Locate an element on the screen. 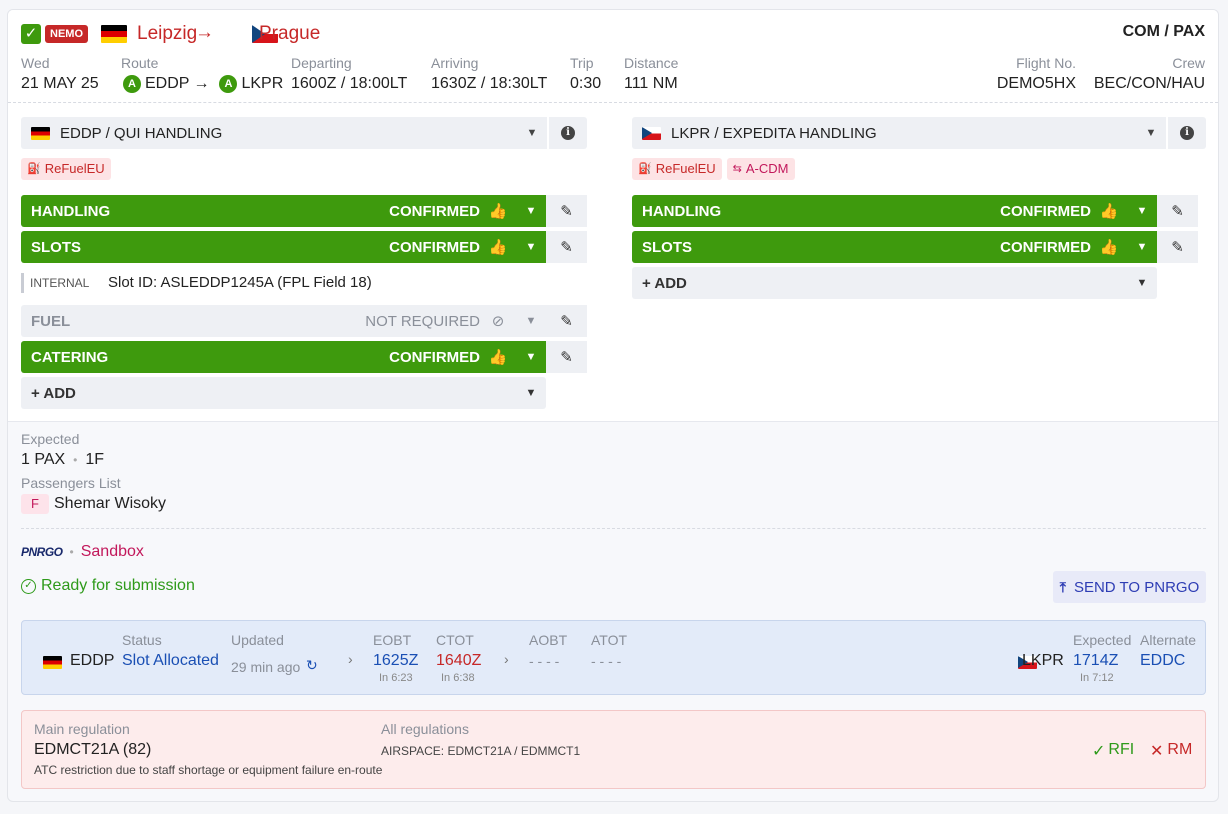  check-icon: ✓ is located at coordinates (1099, 751).